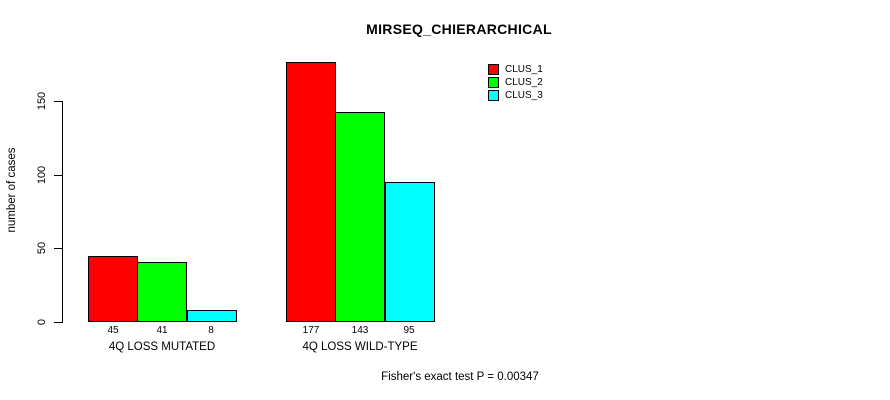 This screenshot has width=890, height=400. I want to click on y-axis-tick-label: 0, so click(42, 322).